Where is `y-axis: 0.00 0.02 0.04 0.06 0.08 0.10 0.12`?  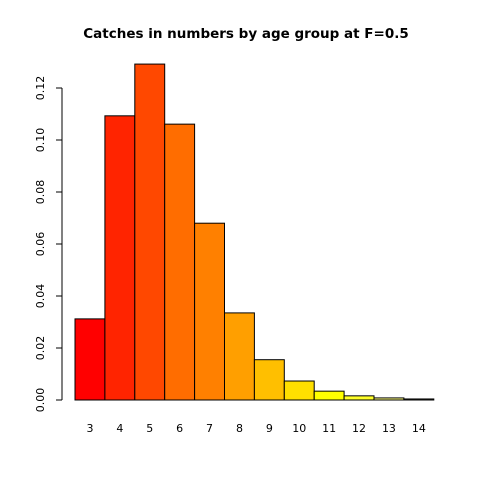
y-axis: 0.00 0.02 0.04 0.06 0.08 0.10 0.12 is located at coordinates (48, 244).